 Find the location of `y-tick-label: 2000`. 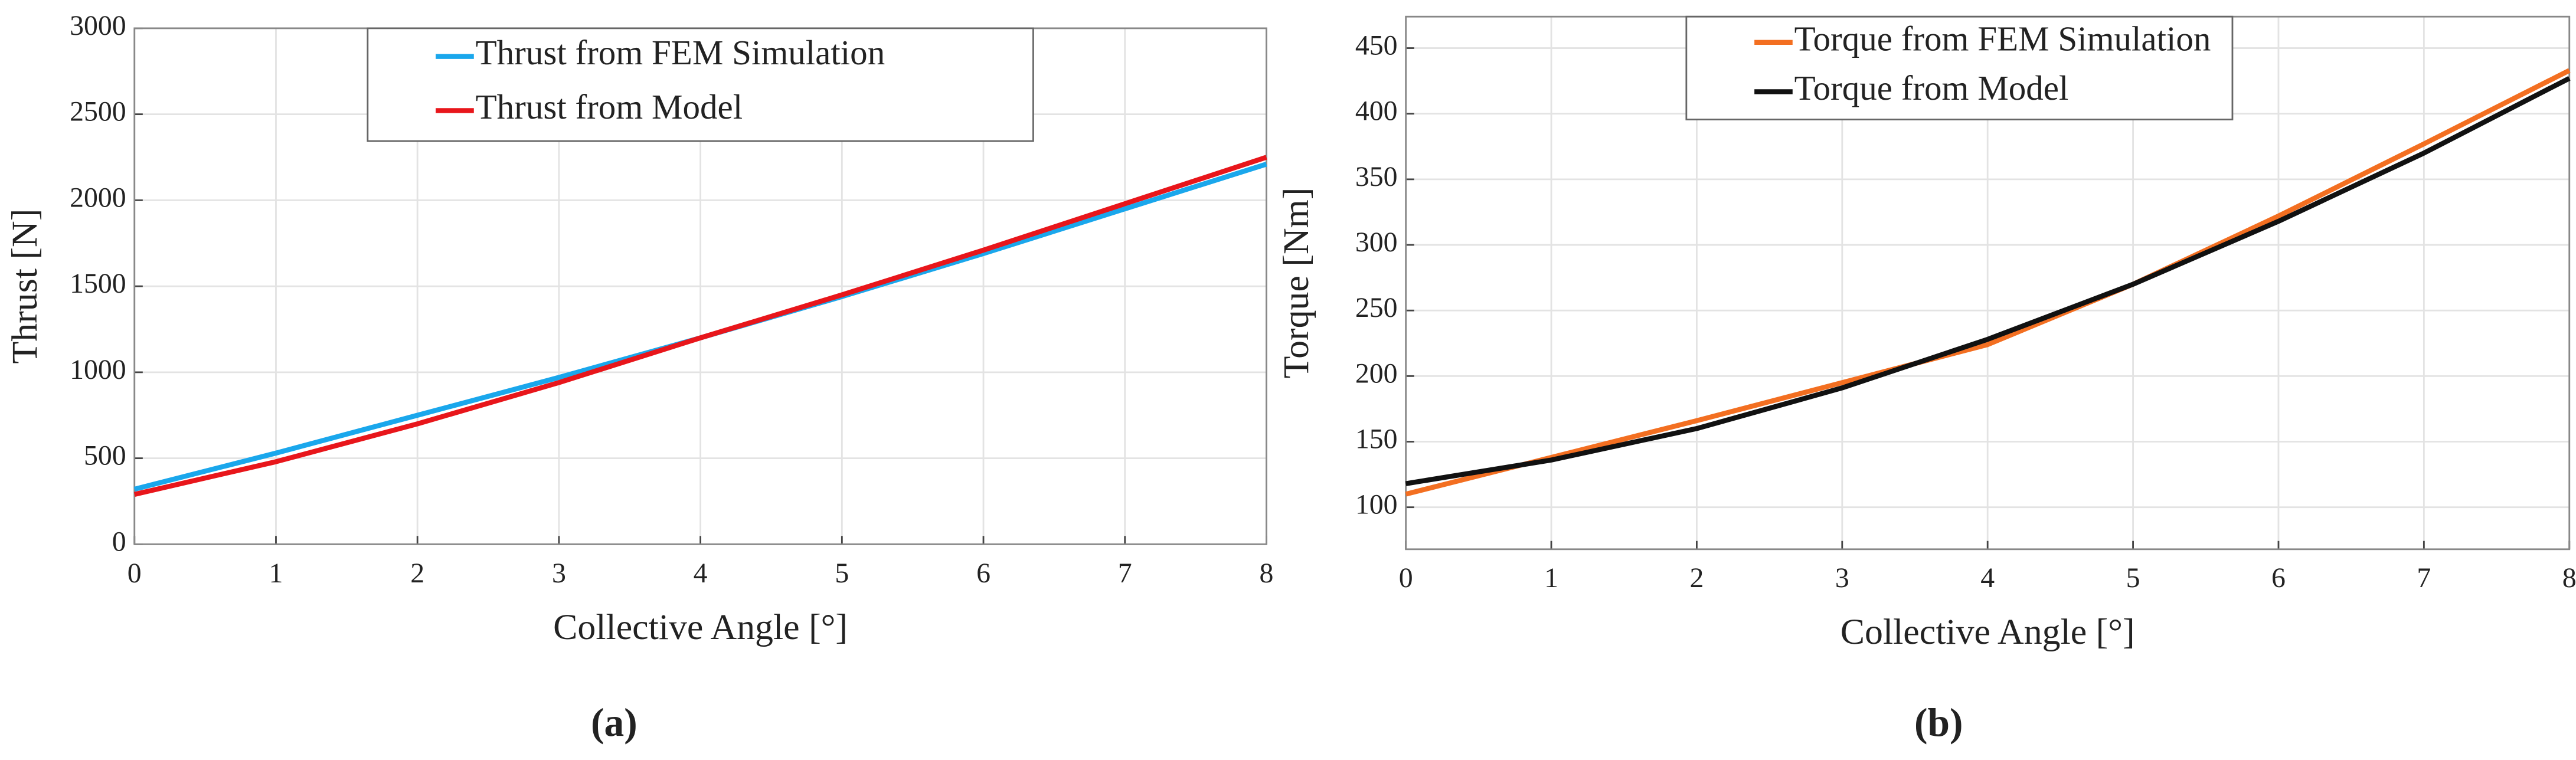

y-tick-label: 2000 is located at coordinates (98, 197).